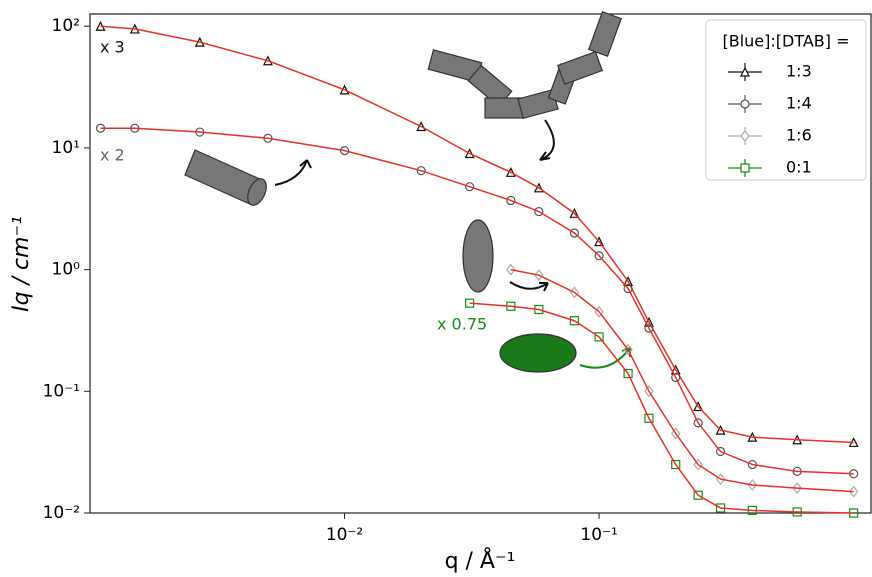 This screenshot has width=872, height=577. I want to click on y-tick-label: 10⁻², so click(61, 513).